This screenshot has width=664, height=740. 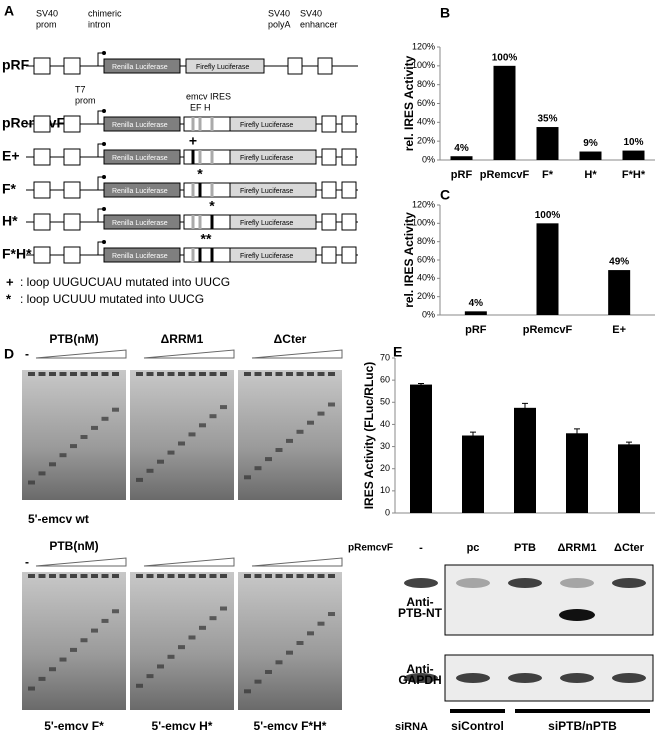 What do you see at coordinates (505, 175) in the screenshot?
I see `x-tick-label: pRemcvF` at bounding box center [505, 175].